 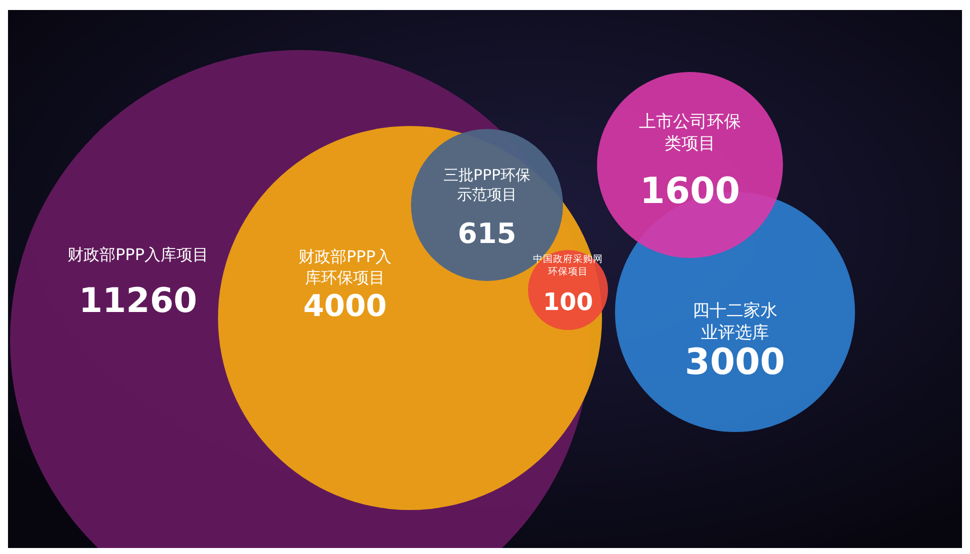 What do you see at coordinates (487, 185) in the screenshot?
I see `category-label: 三批PPP环保示范项目` at bounding box center [487, 185].